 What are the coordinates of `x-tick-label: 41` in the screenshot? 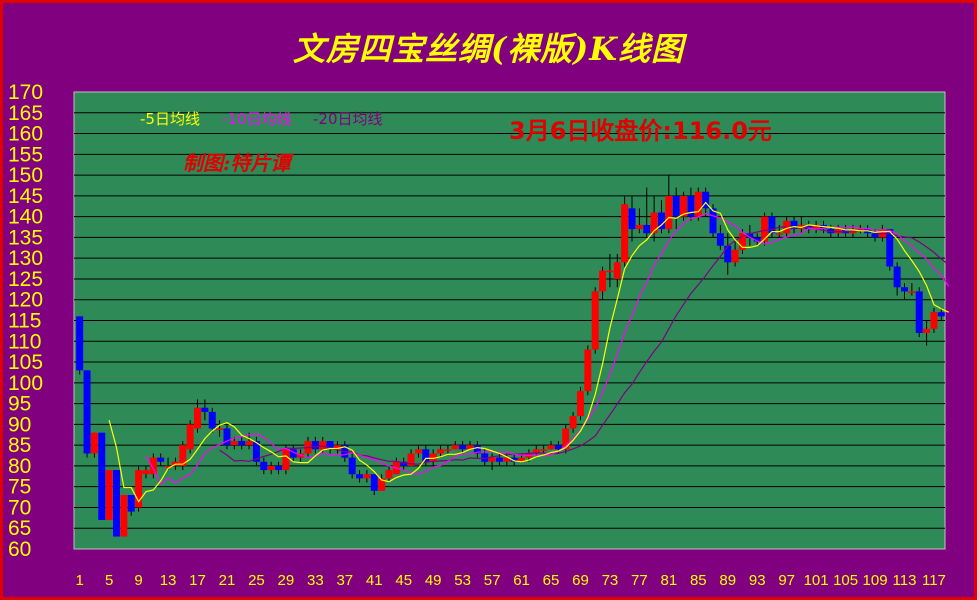 It's located at (374, 580).